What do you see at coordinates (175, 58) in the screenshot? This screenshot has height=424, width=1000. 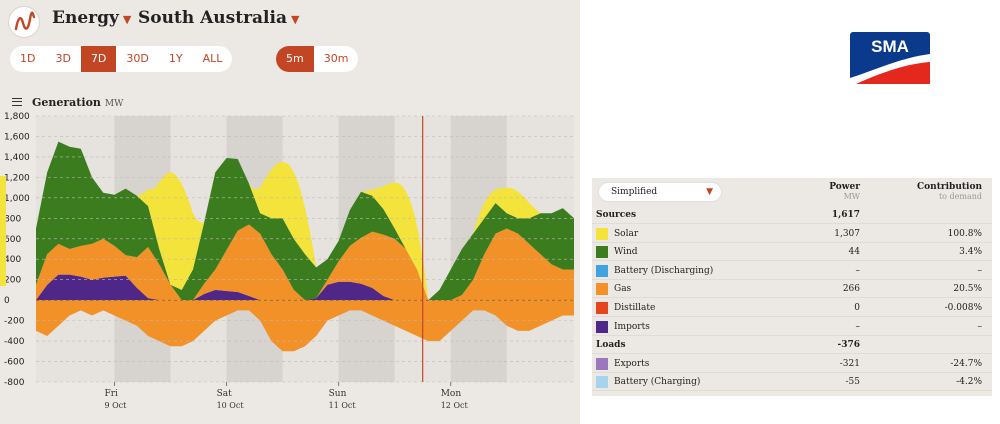 I see `range-button-1y: 1Y` at bounding box center [175, 58].